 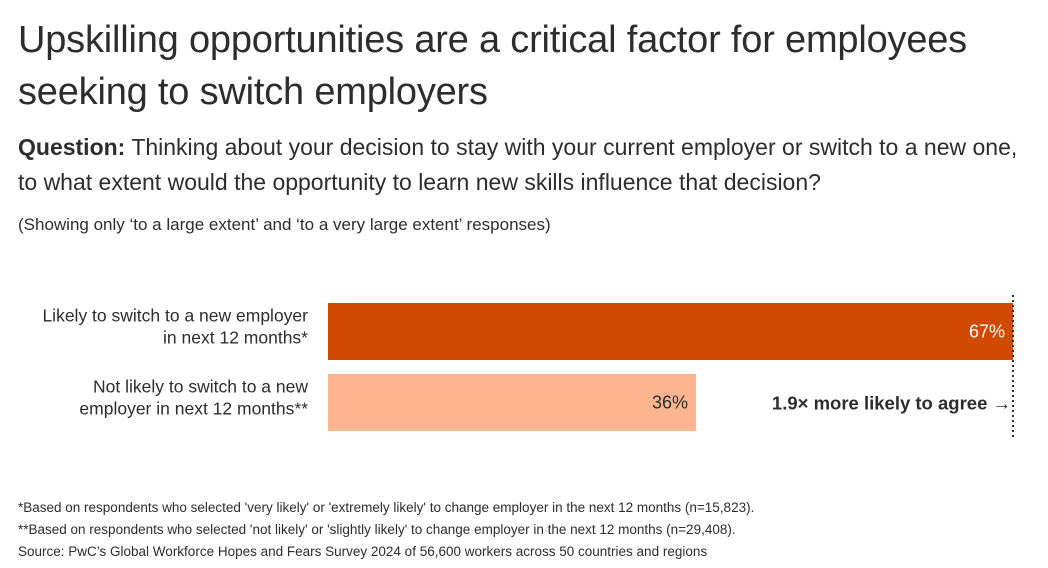 I want to click on bar-value-label-0: 67%, so click(x=987, y=332).